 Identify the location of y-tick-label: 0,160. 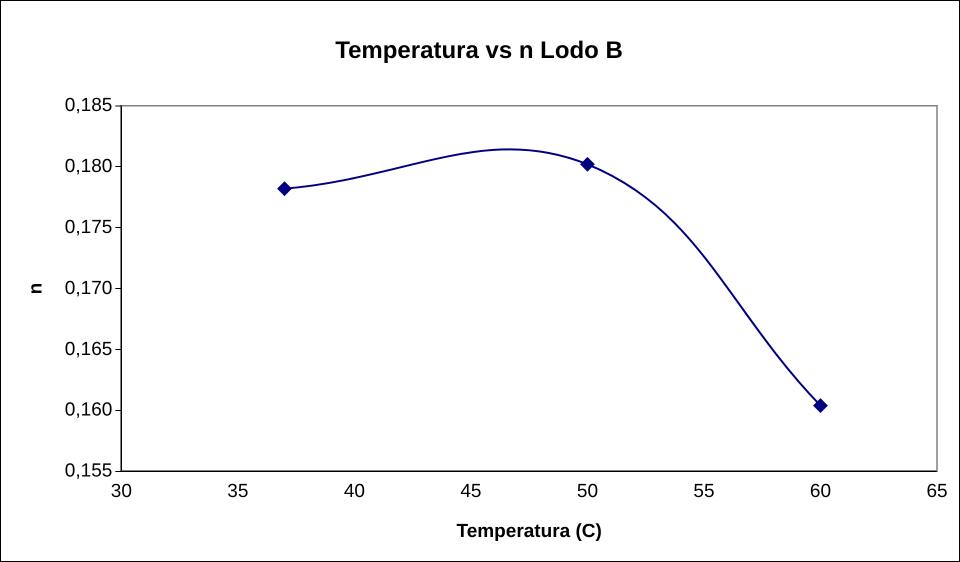
(88, 410).